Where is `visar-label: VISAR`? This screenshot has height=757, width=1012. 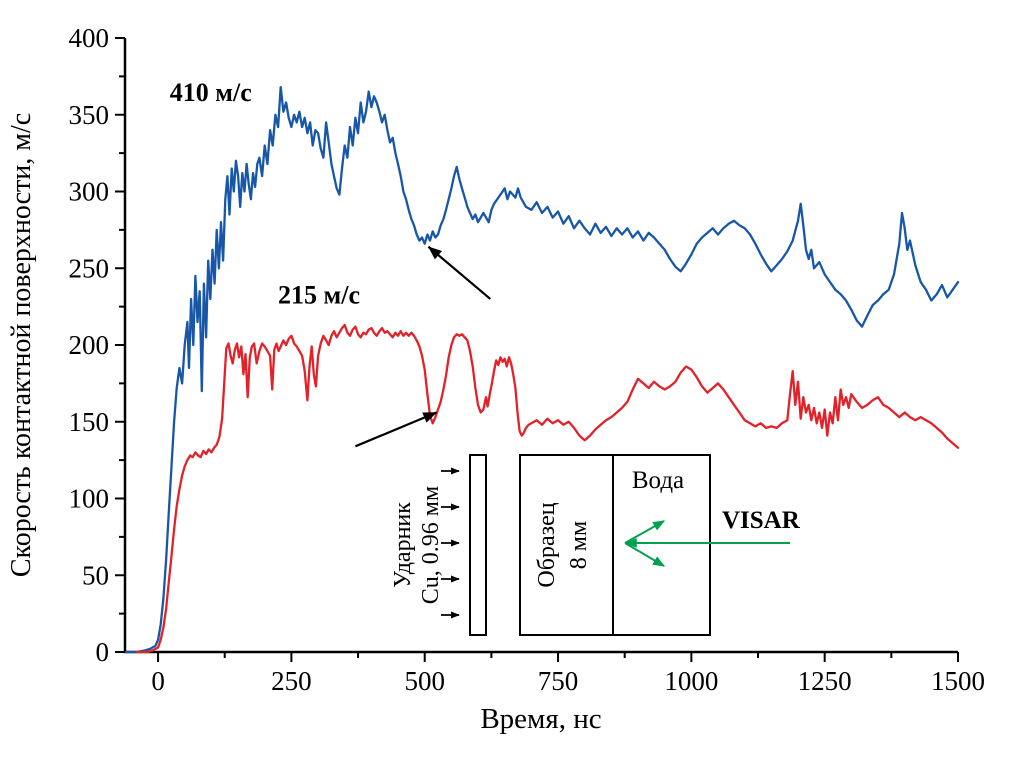 visar-label: VISAR is located at coordinates (761, 520).